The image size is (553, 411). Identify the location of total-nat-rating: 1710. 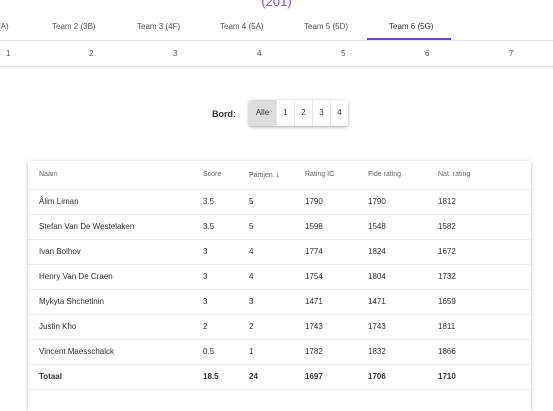
(447, 376).